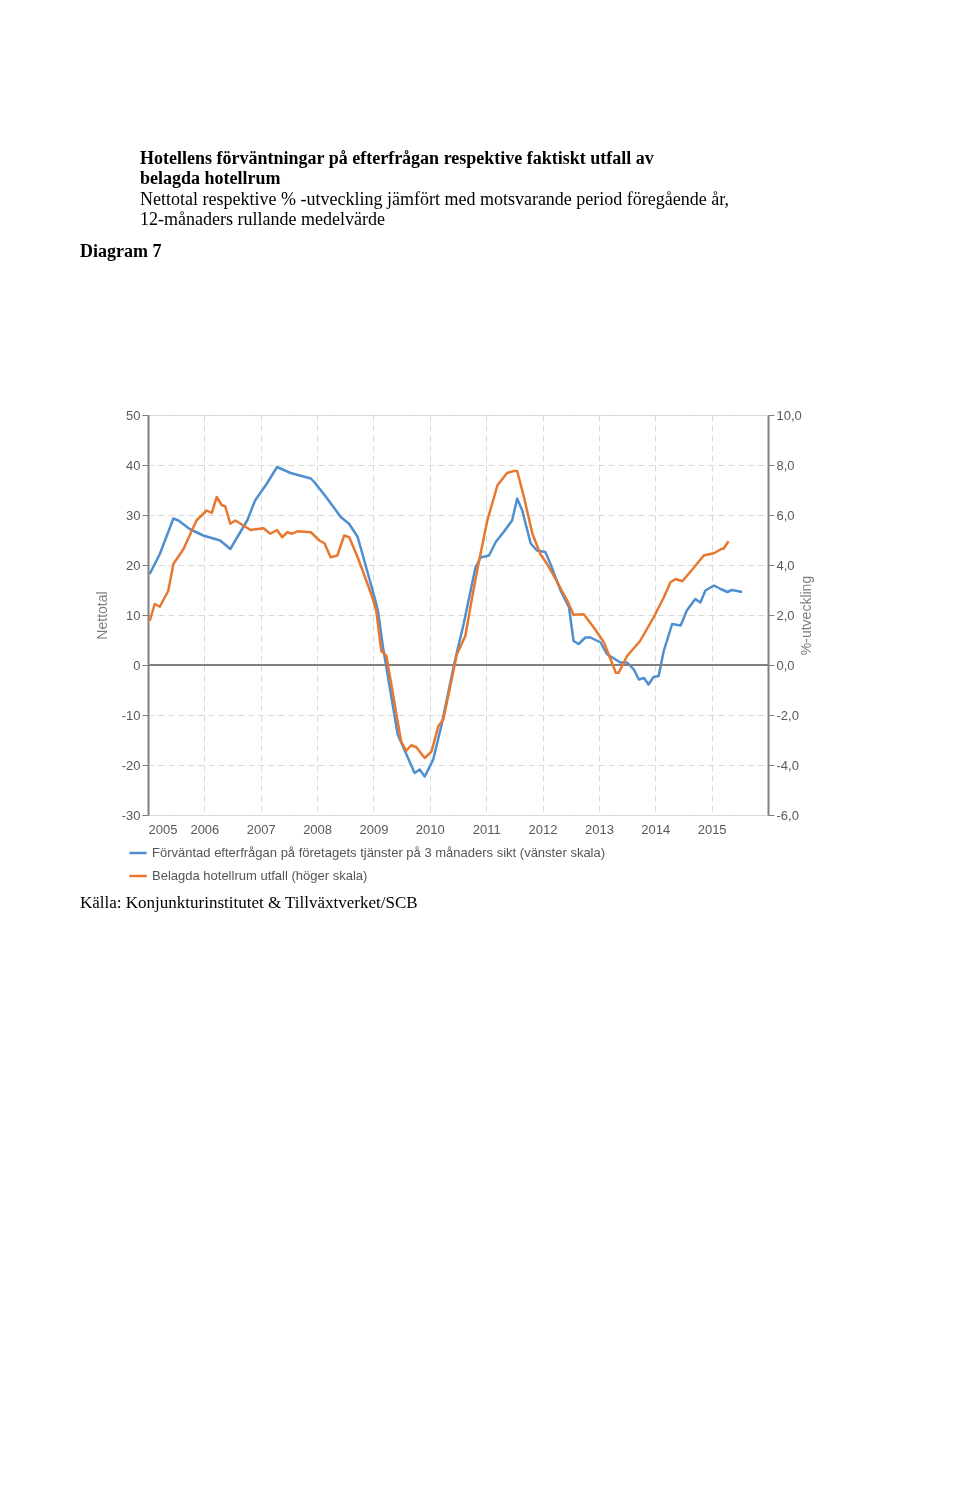  What do you see at coordinates (318, 829) in the screenshot?
I see `x-tick-label: 2008` at bounding box center [318, 829].